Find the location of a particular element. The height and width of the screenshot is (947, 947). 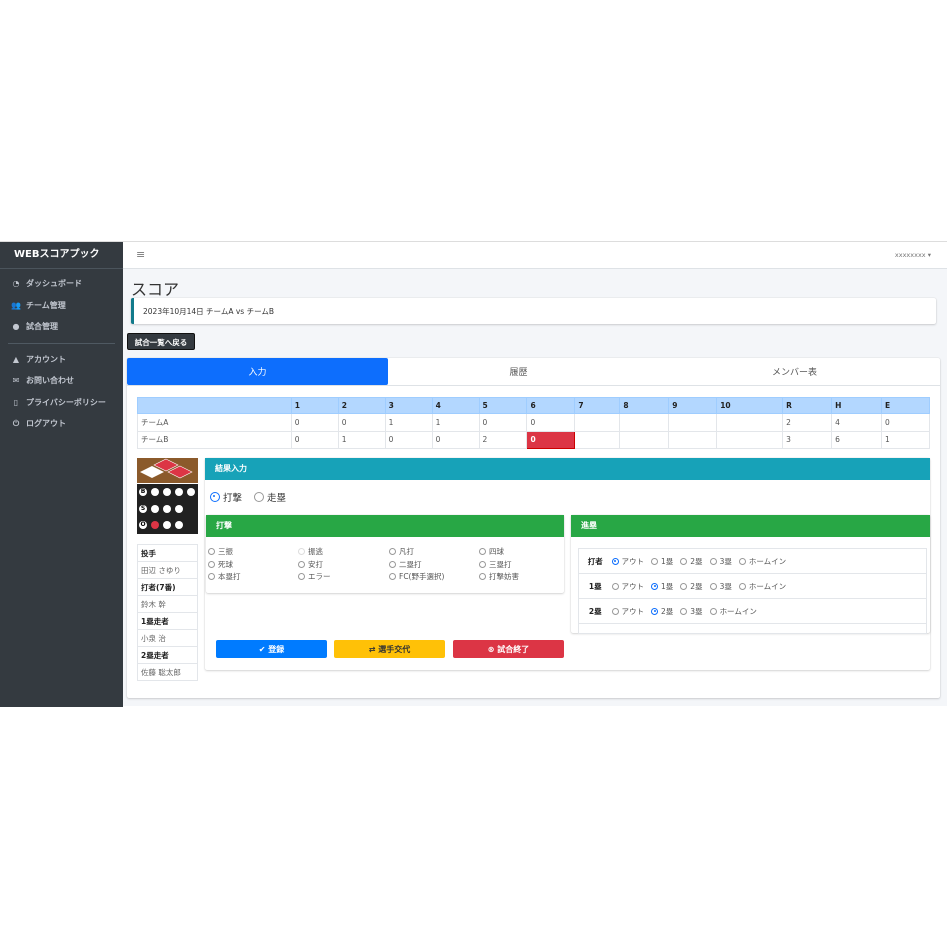

brand-logo: WEBスコアプック is located at coordinates (61, 255).